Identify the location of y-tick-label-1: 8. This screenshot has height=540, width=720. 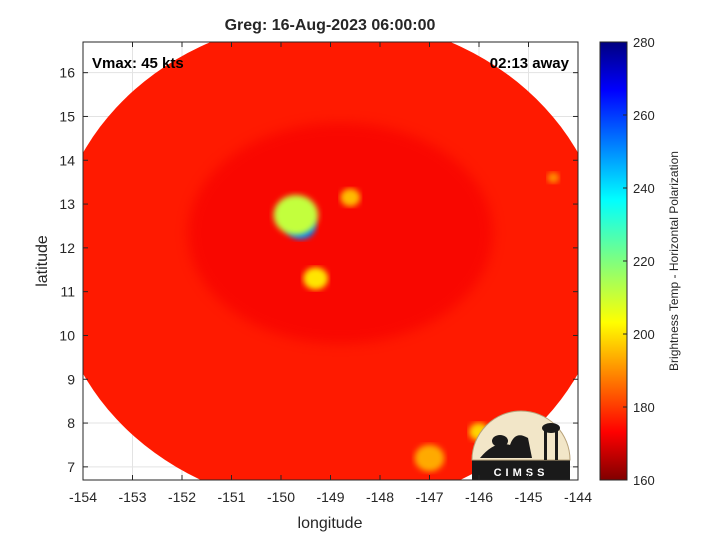
(71, 423).